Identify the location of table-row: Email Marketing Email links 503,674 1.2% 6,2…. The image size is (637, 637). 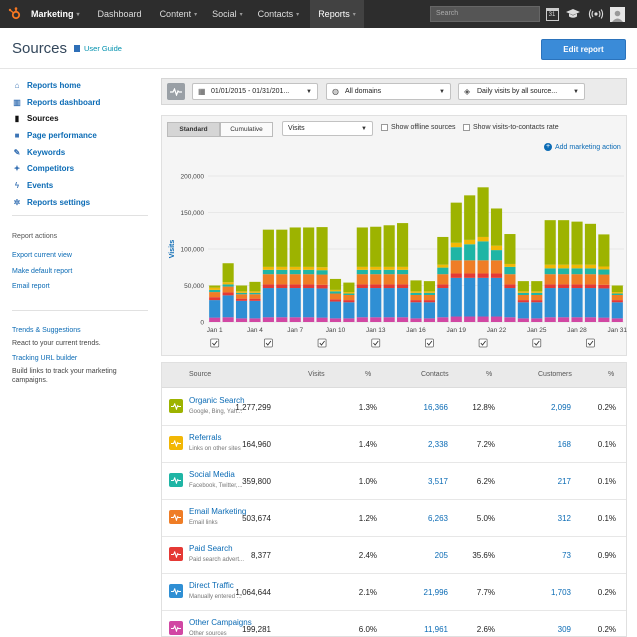
(394, 518).